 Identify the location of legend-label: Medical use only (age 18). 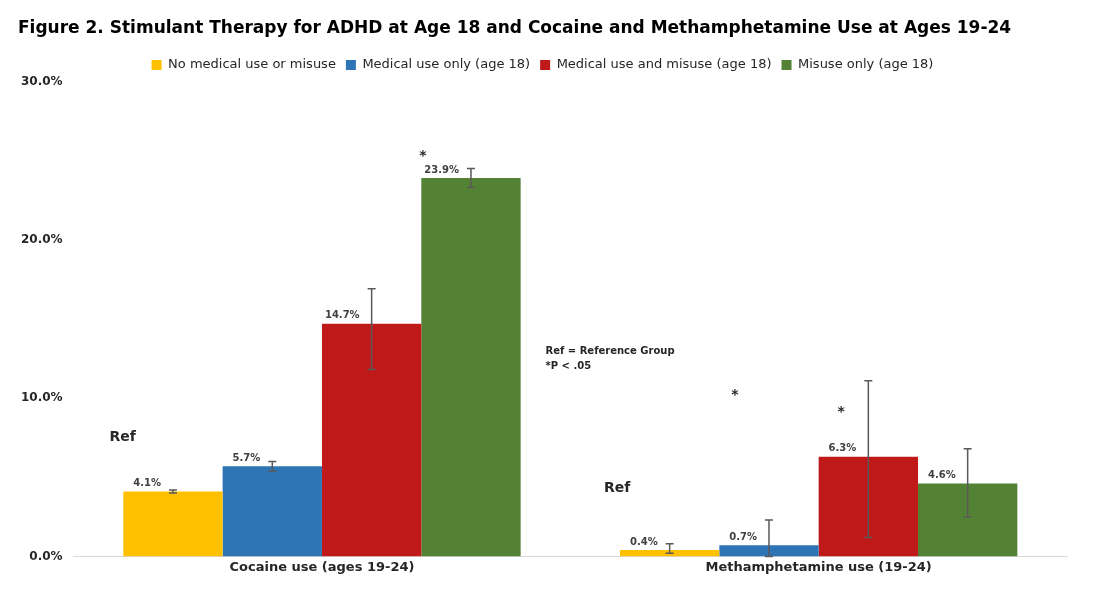
(446, 64).